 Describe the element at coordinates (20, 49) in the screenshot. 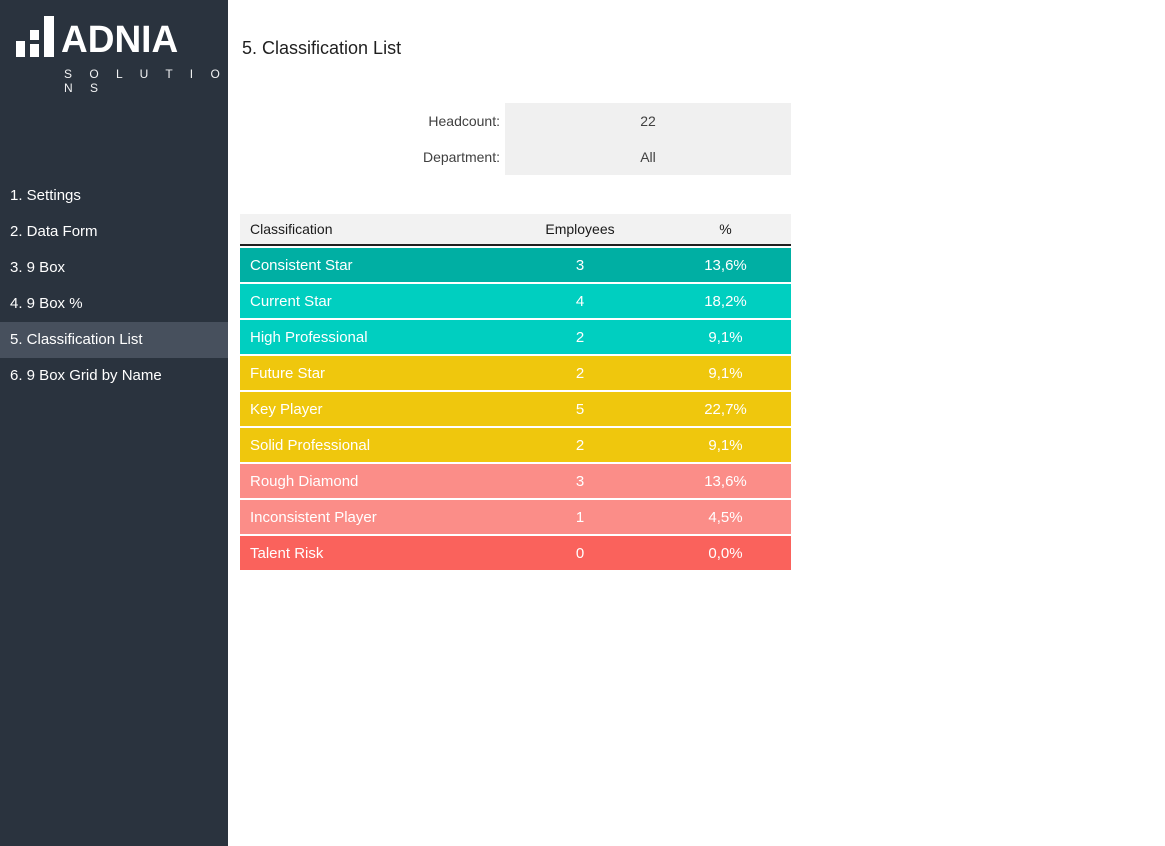

I see `logo-bar-short` at that location.